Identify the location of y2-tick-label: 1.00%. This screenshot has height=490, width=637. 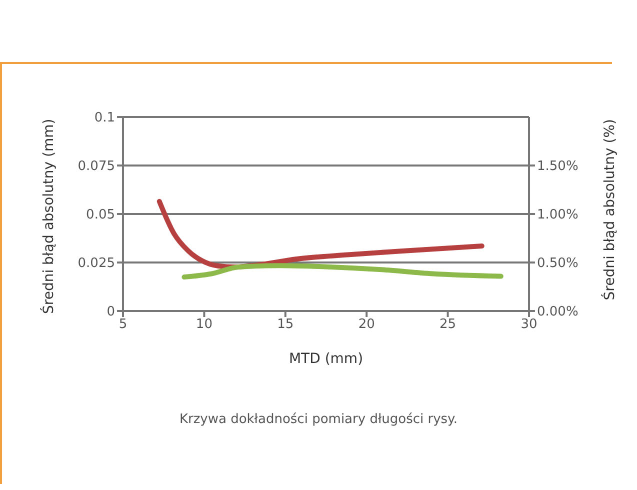
(557, 215).